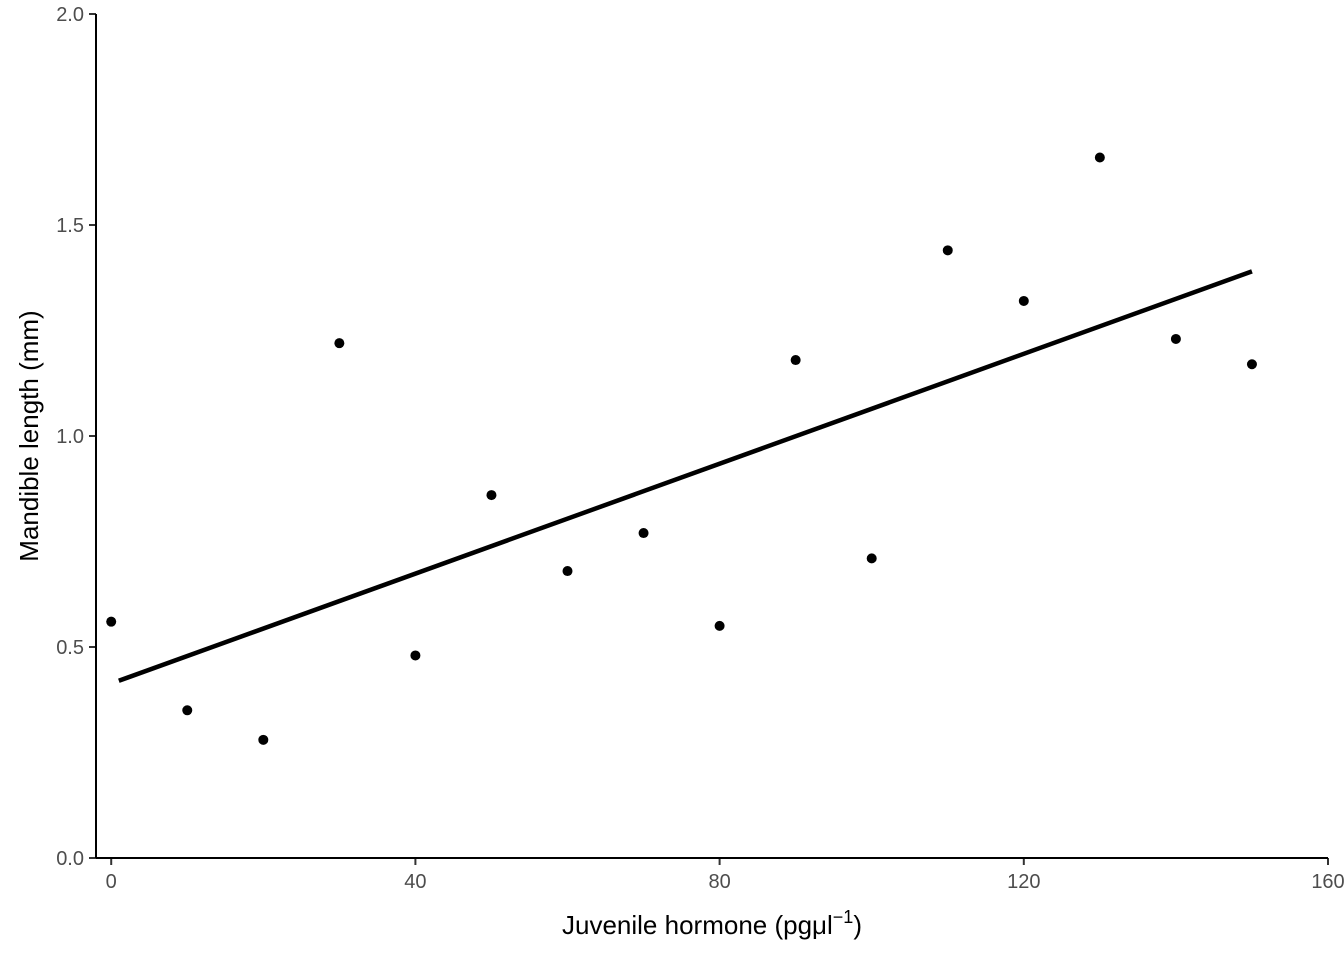 This screenshot has height=960, width=1344. What do you see at coordinates (70, 226) in the screenshot?
I see `y-tick-label: 1.5` at bounding box center [70, 226].